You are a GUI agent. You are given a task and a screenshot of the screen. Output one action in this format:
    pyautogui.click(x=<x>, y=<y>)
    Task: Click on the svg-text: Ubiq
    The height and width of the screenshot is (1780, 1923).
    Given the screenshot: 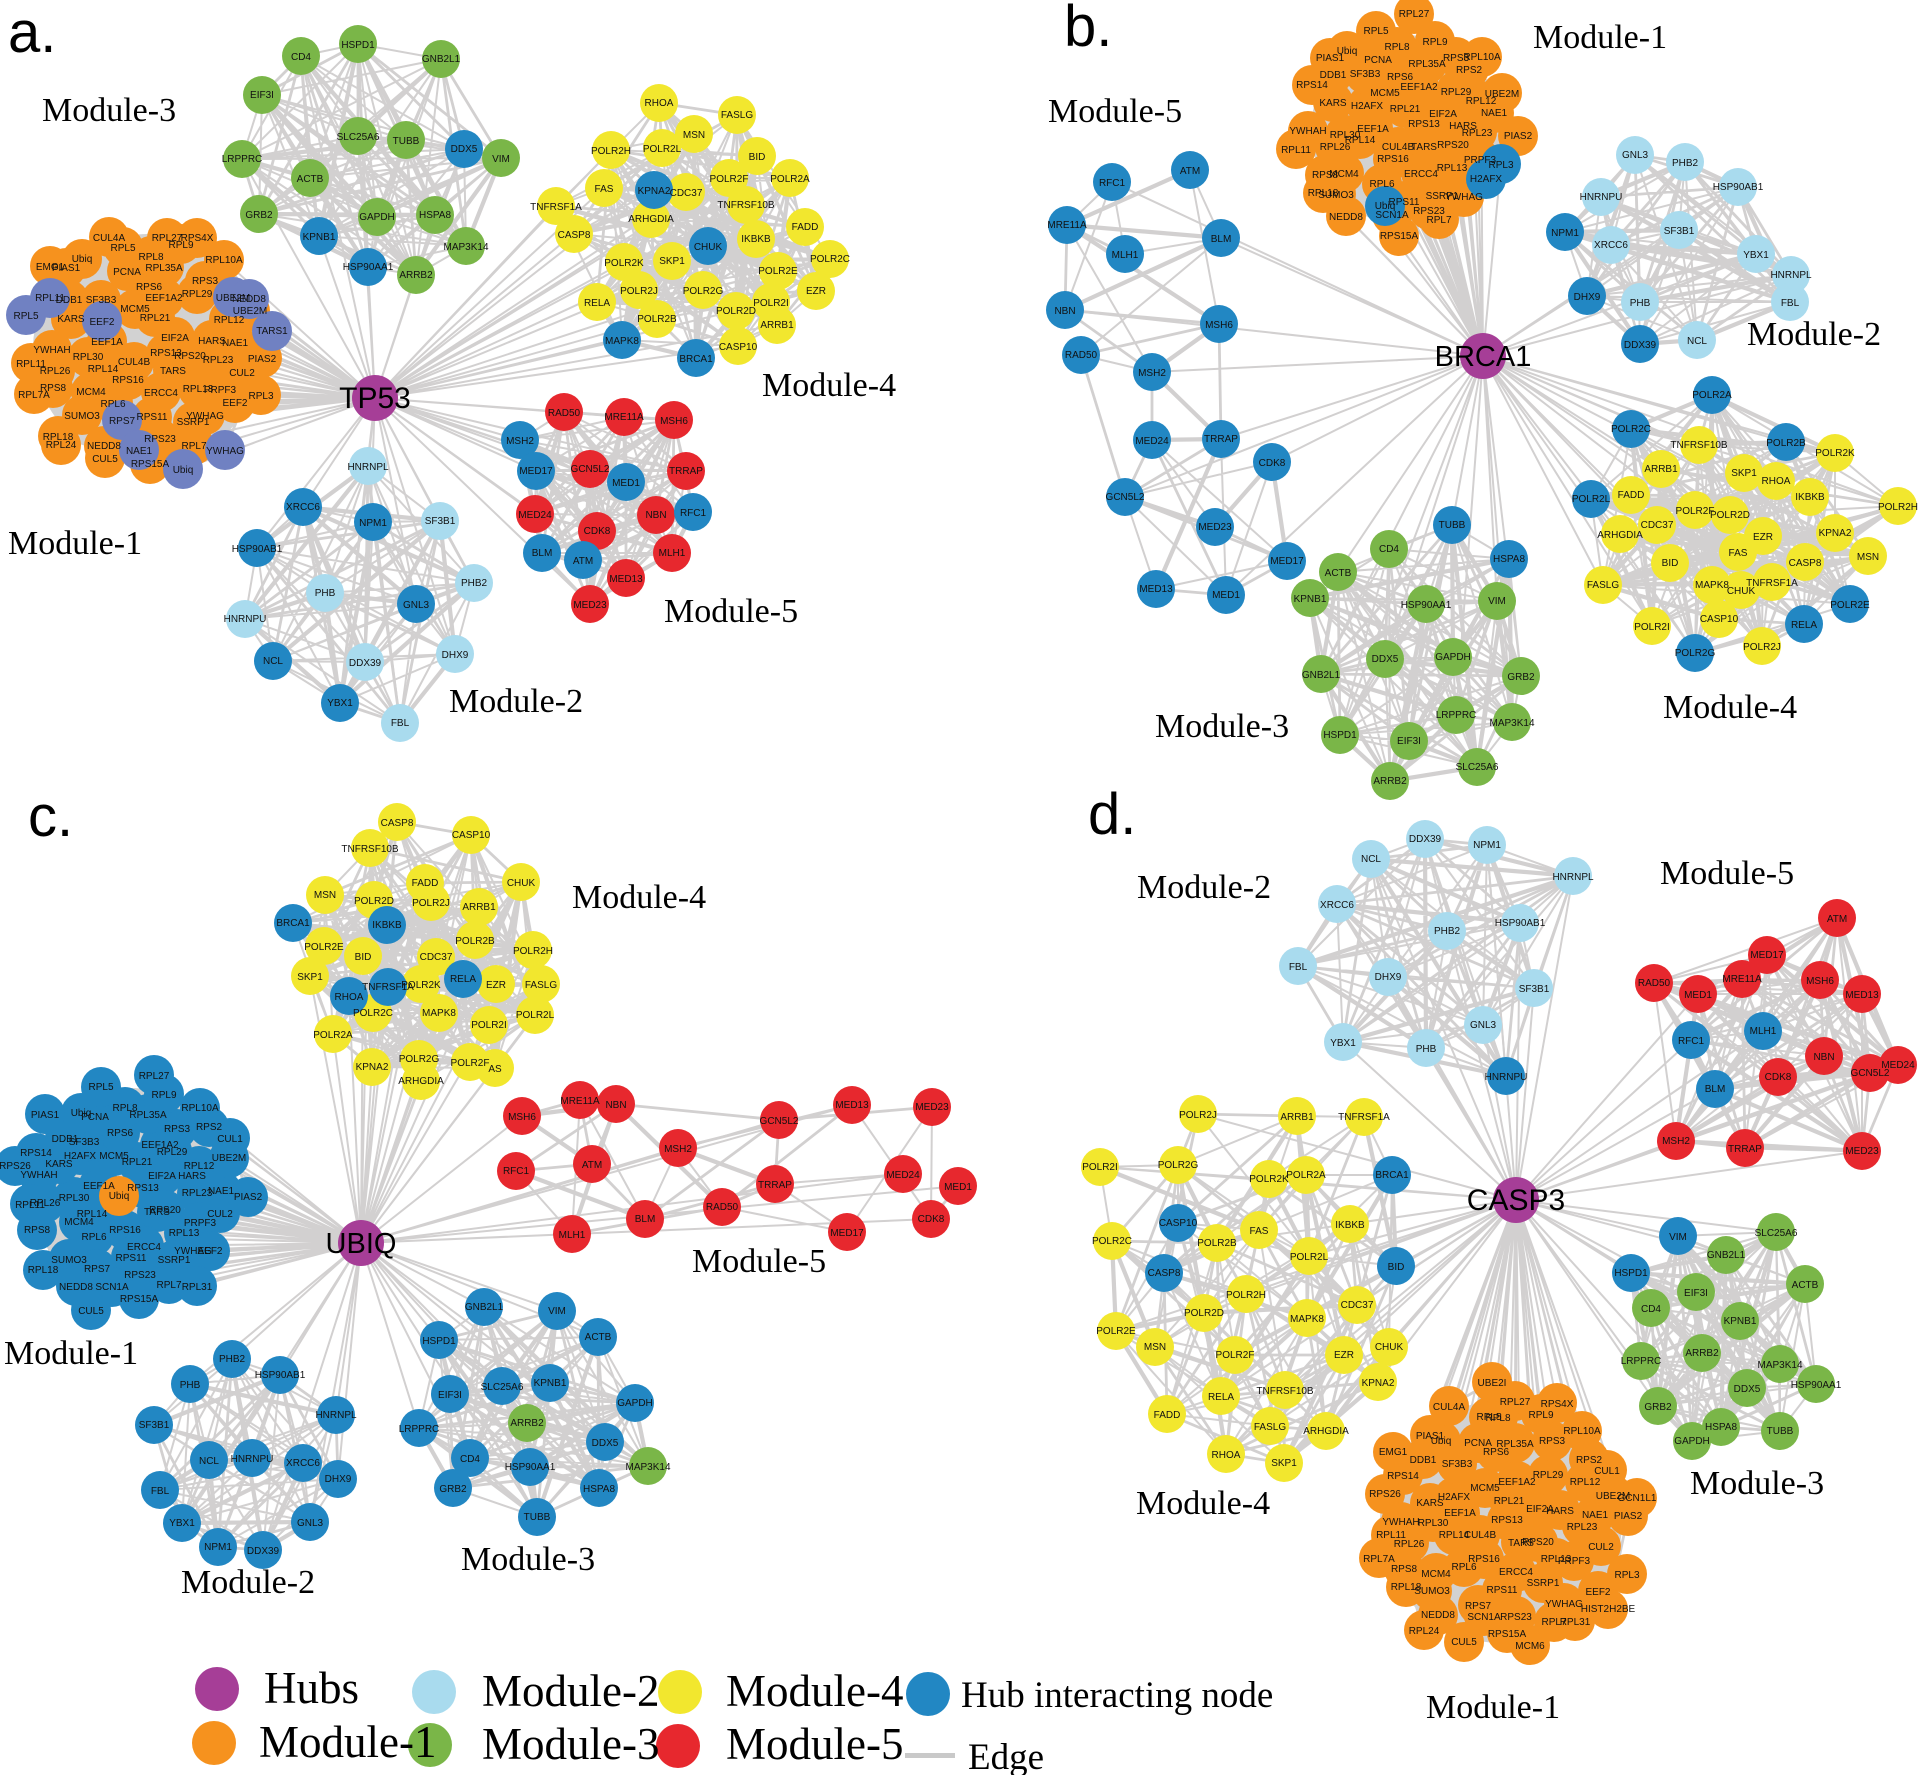 What is the action you would take?
    pyautogui.click(x=81, y=1113)
    